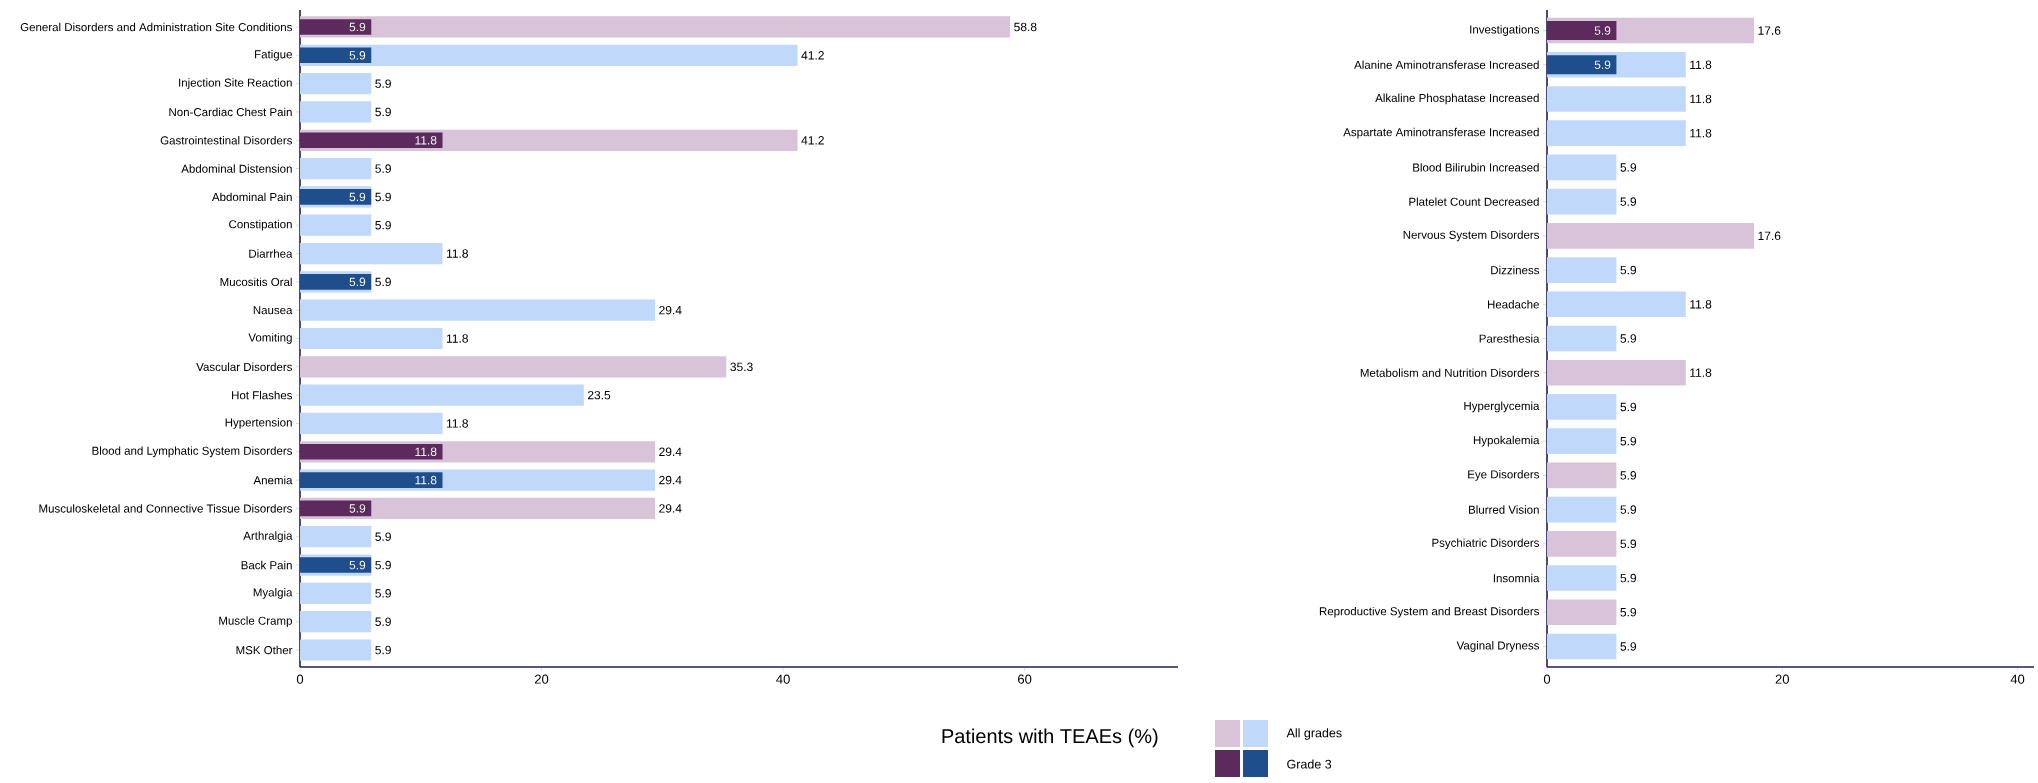 The height and width of the screenshot is (783, 2038). Describe the element at coordinates (255, 622) in the screenshot. I see `y-tick-label: Muscle Cramp` at that location.